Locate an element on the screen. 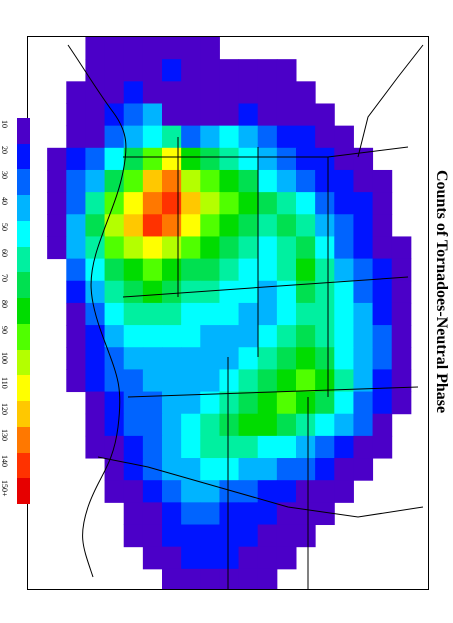  legend-label: 30 is located at coordinates (4, 175).